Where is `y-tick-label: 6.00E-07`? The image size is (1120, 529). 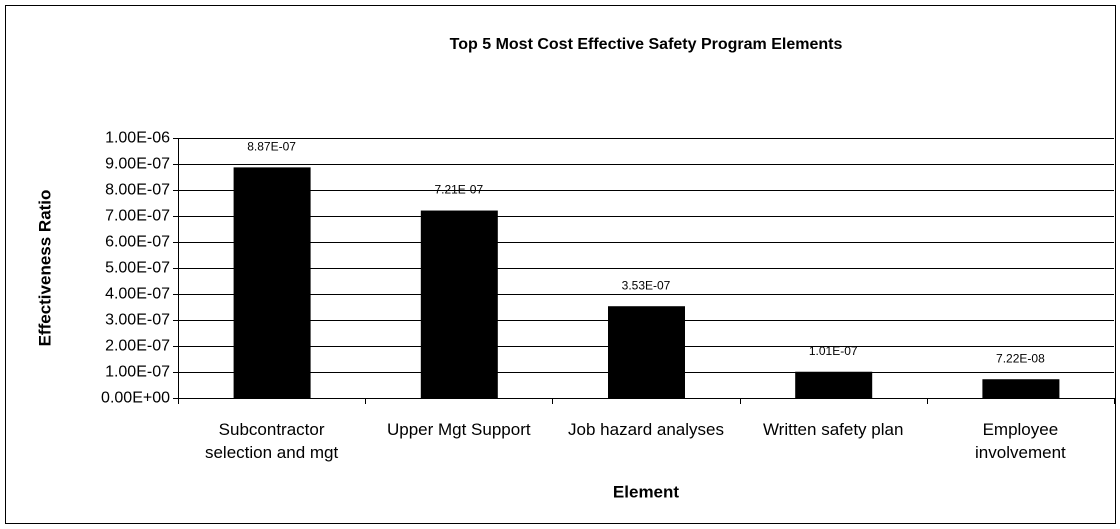 y-tick-label: 6.00E-07 is located at coordinates (137, 242).